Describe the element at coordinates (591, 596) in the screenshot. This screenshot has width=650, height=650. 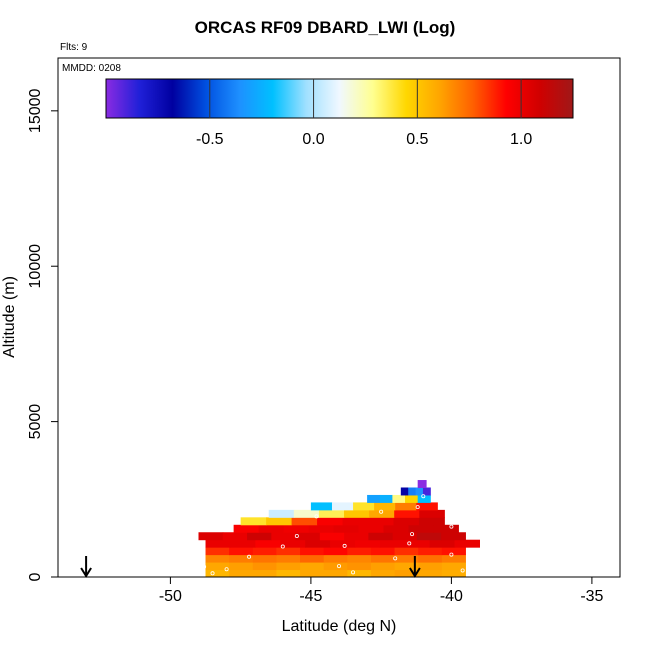
I see `x-tick-label: -35` at that location.